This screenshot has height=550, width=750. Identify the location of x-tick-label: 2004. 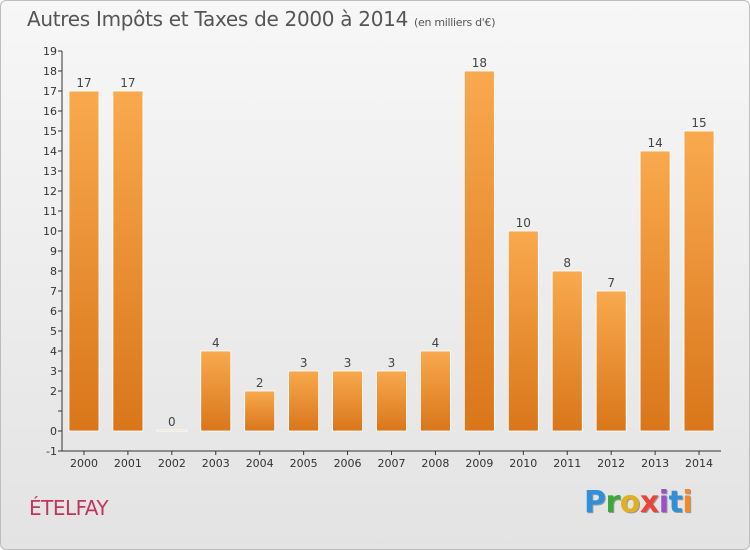
(260, 463).